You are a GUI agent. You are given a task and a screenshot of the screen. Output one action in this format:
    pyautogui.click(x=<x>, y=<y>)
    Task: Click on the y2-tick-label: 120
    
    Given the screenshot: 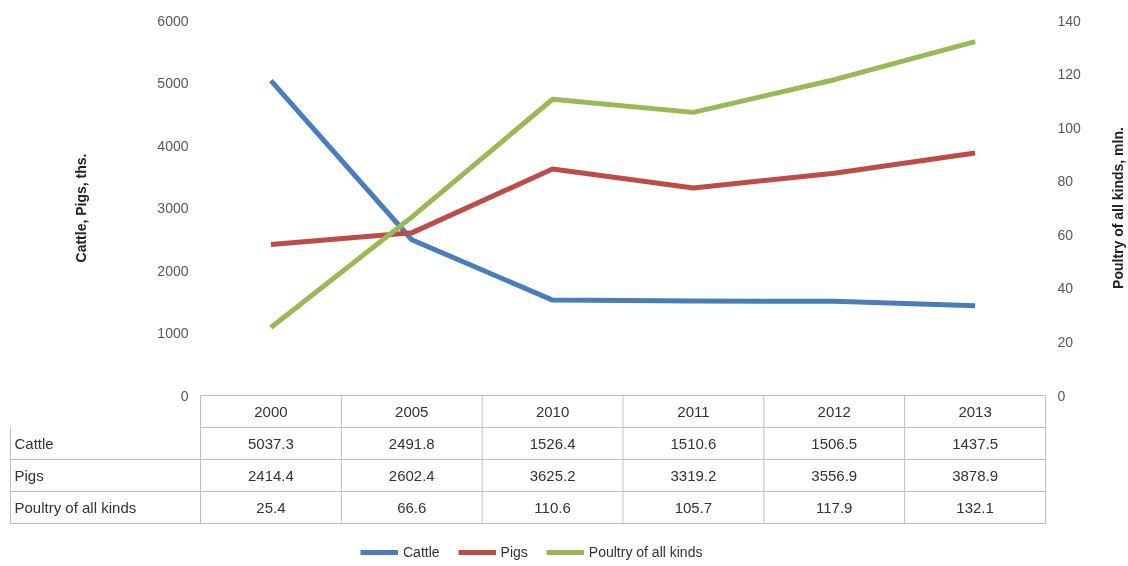 What is the action you would take?
    pyautogui.click(x=1069, y=74)
    